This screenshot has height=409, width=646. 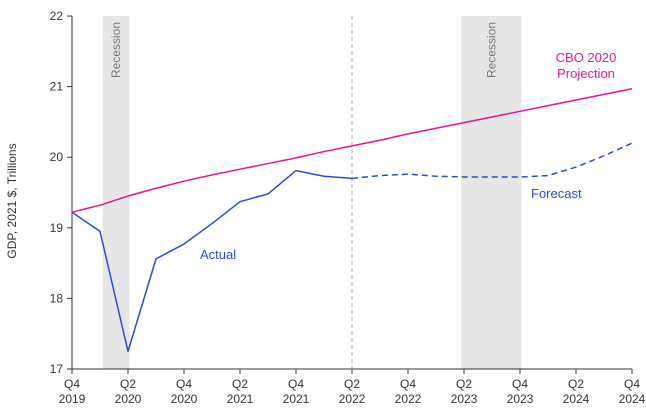 I want to click on y-axis-title: GDP, 2021 $, Trillions, so click(x=12, y=200).